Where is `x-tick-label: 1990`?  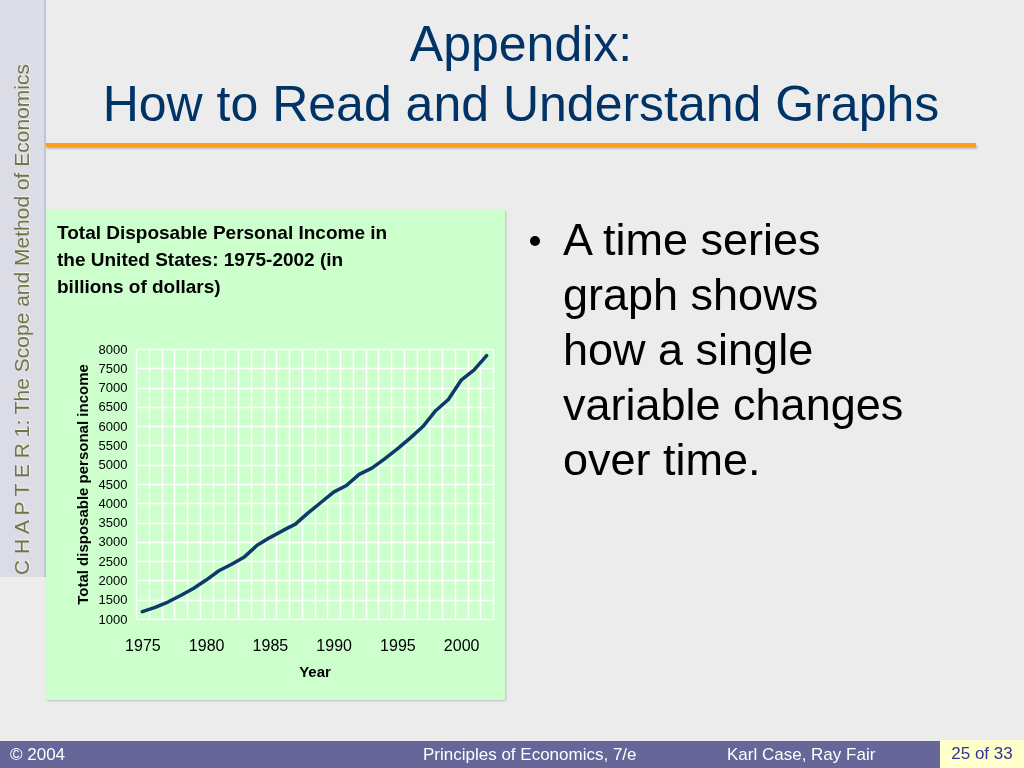 x-tick-label: 1990 is located at coordinates (334, 645).